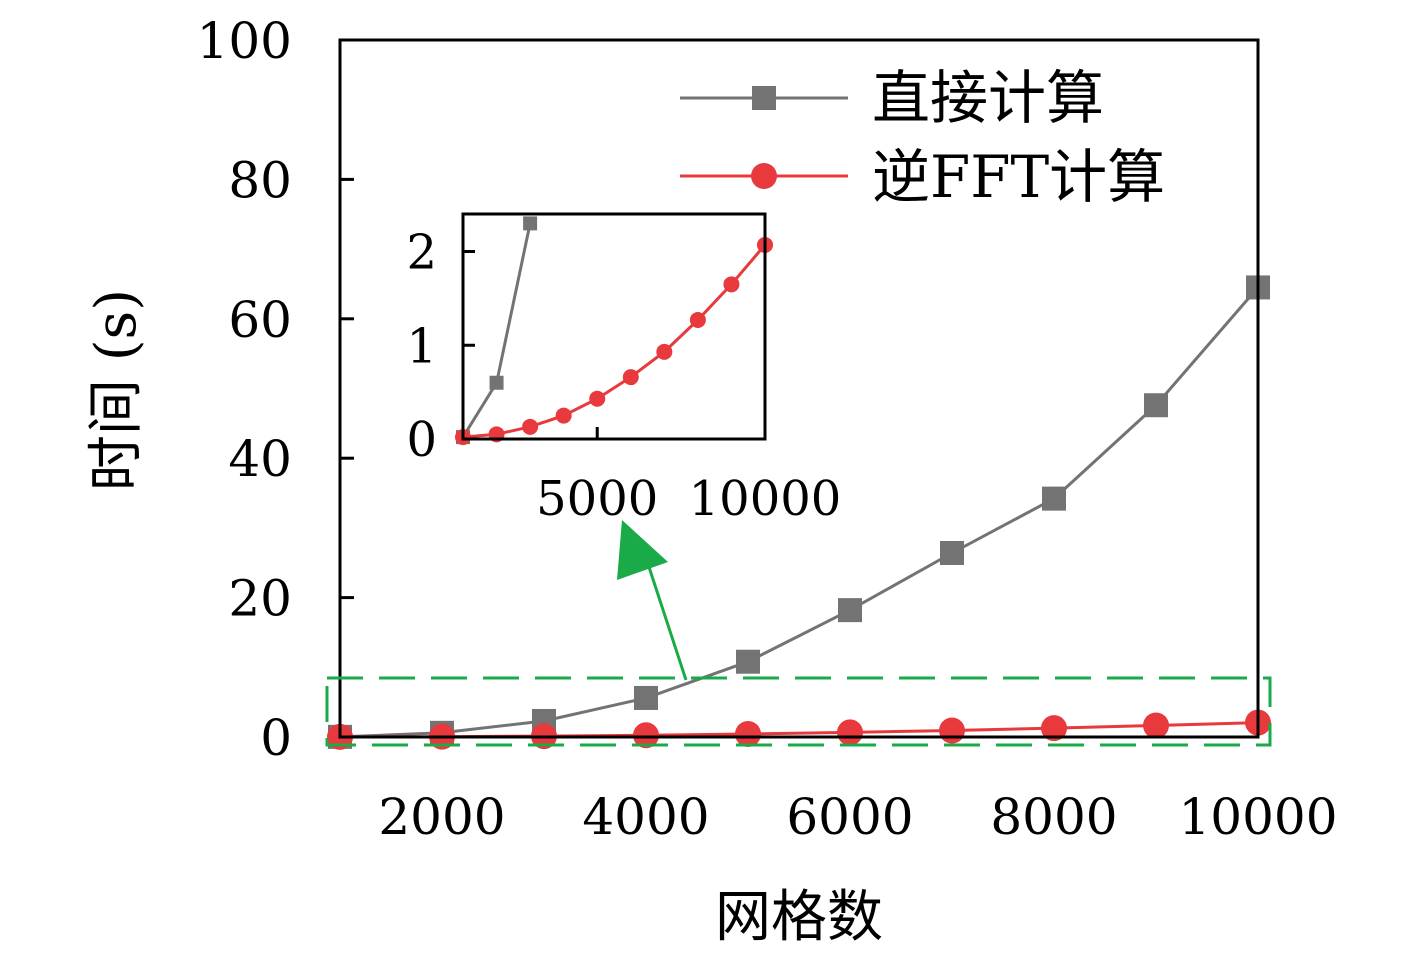 Image resolution: width=1417 pixels, height=954 pixels. I want to click on inset-chart: 0 1 2 5000 10000, so click(623, 370).